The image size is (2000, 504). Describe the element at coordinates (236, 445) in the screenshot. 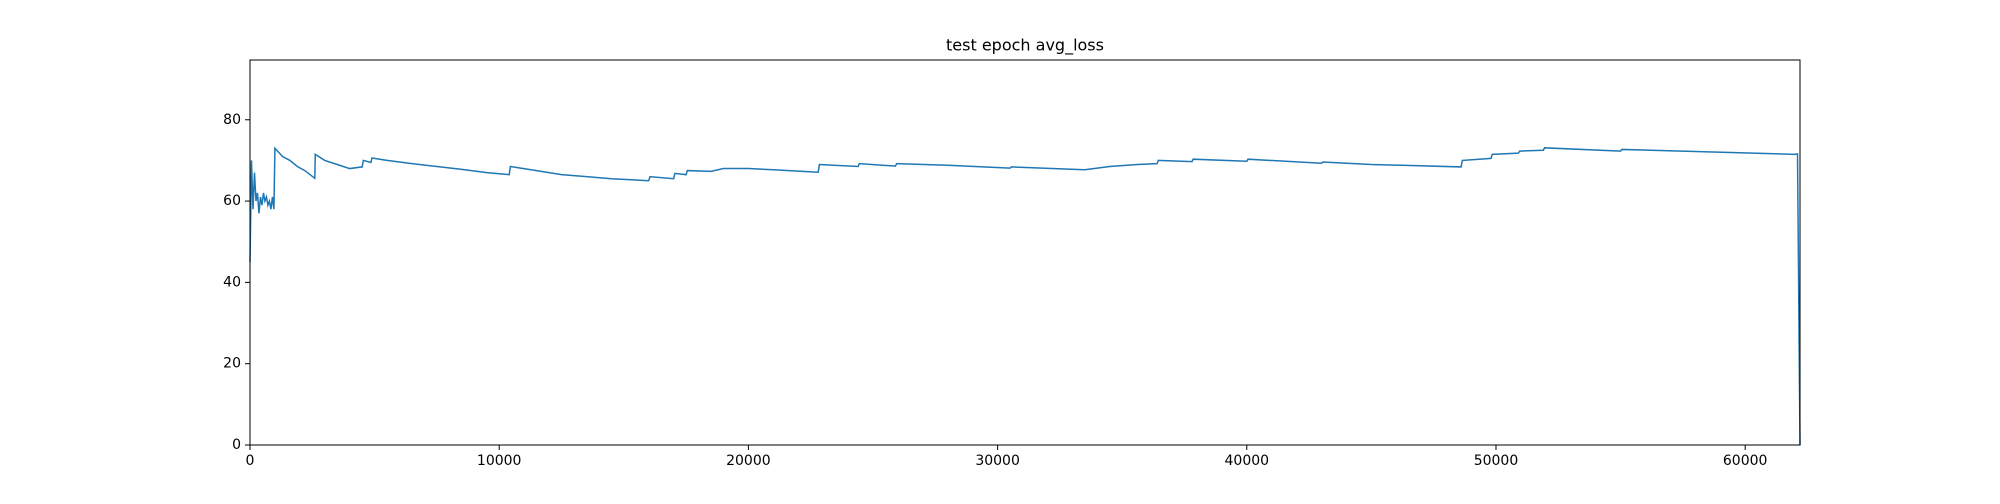

I see `y-tick-label: 0` at that location.